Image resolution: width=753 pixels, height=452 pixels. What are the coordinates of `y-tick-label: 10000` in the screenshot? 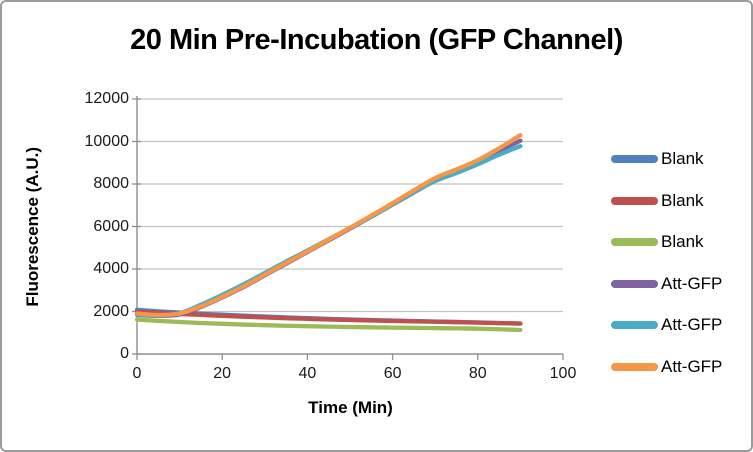 It's located at (107, 141).